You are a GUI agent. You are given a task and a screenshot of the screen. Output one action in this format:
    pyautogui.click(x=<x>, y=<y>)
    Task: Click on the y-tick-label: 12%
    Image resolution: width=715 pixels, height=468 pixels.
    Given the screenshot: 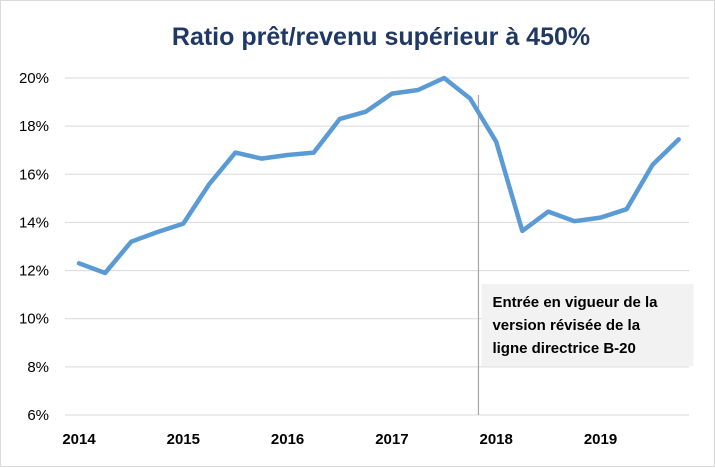 What is the action you would take?
    pyautogui.click(x=34, y=271)
    